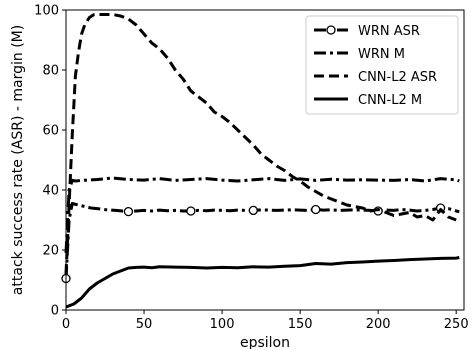 This screenshot has width=472, height=349. I want to click on y-axis: 0 20 40 60 80 100, so click(50, 161).